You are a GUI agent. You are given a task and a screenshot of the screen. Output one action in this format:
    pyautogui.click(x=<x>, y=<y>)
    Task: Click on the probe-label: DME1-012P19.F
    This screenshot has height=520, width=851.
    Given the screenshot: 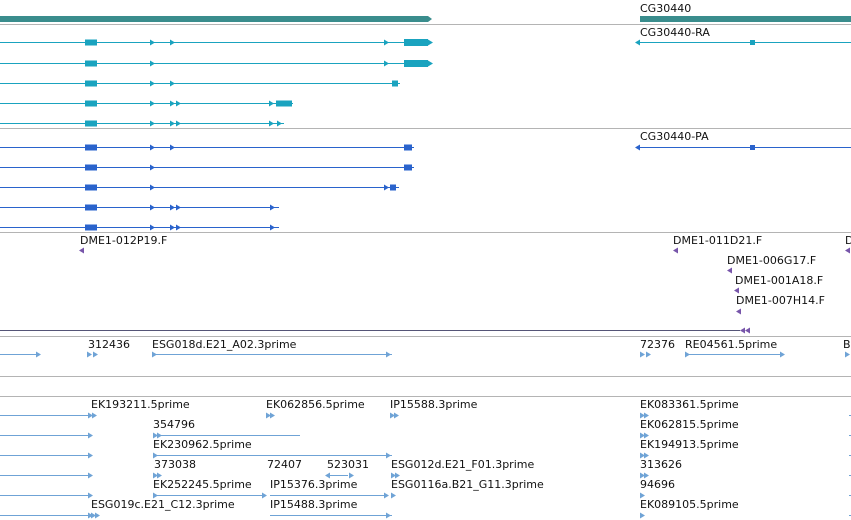 What is the action you would take?
    pyautogui.click(x=124, y=240)
    